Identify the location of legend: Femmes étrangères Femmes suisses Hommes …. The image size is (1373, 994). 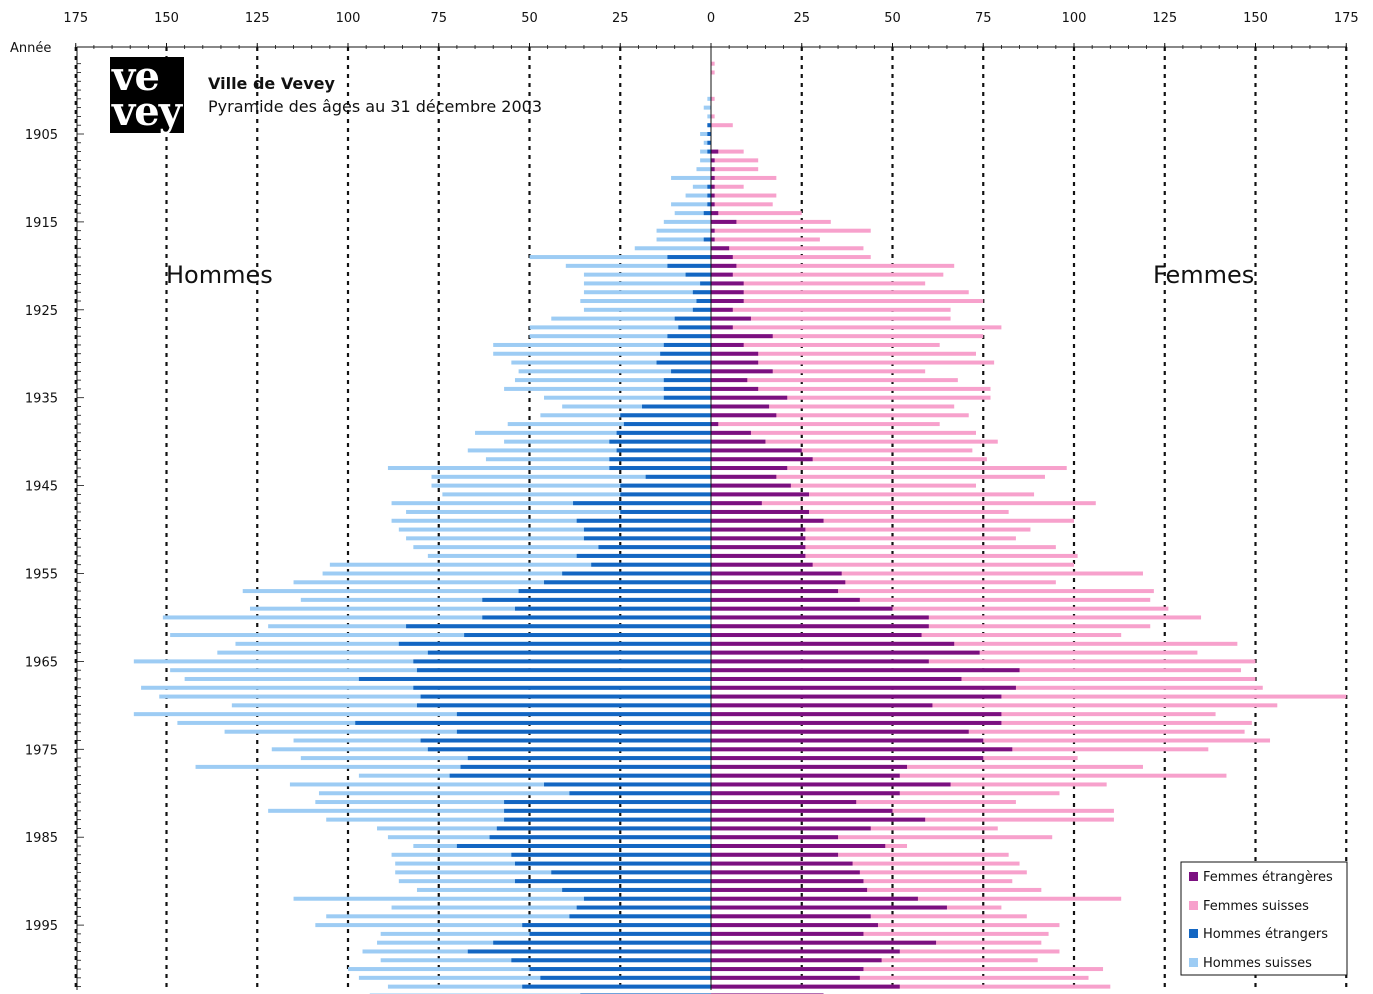
(1264, 918).